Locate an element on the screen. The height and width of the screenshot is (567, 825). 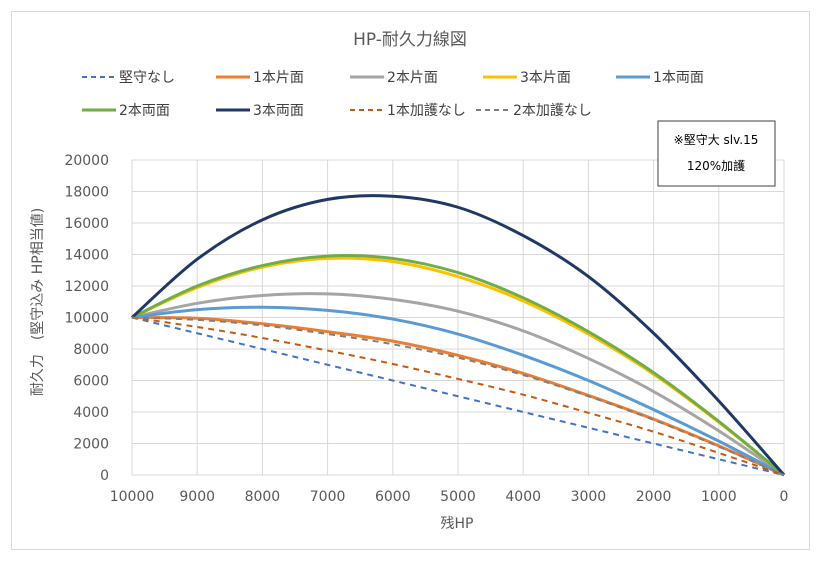
legend-item: 1本片面 is located at coordinates (260, 78).